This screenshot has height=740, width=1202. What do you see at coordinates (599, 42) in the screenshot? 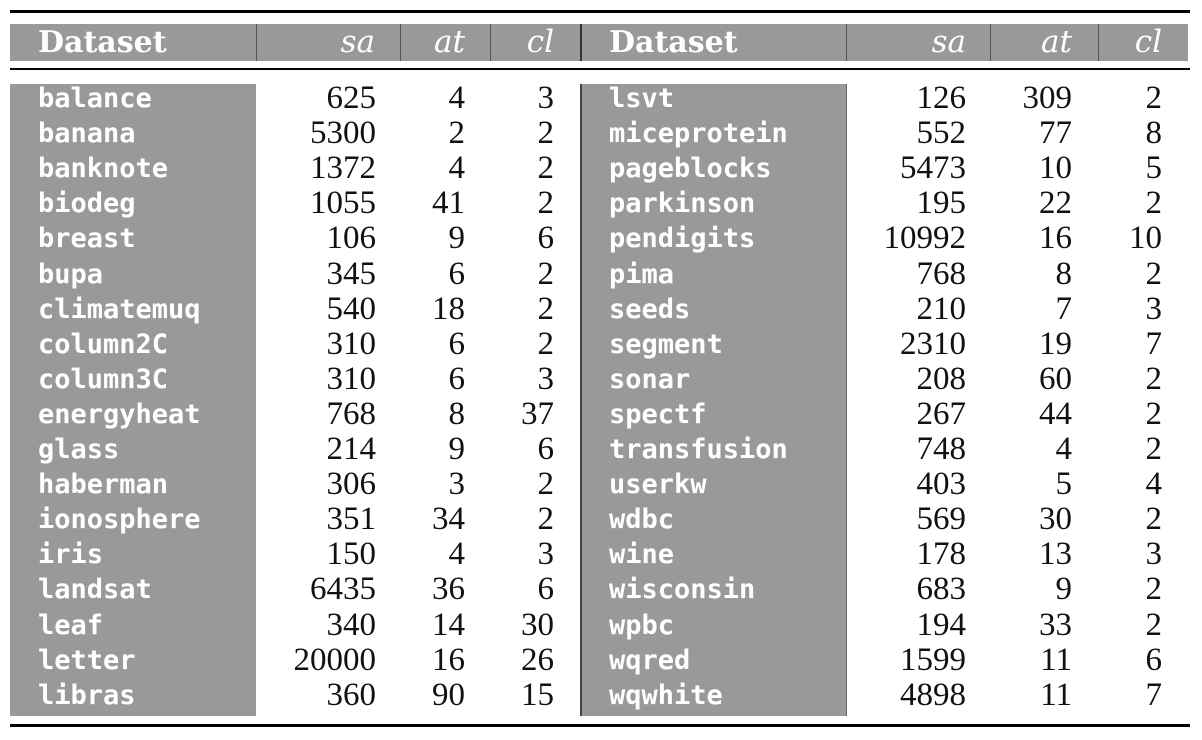
I see `table-header-band` at bounding box center [599, 42].